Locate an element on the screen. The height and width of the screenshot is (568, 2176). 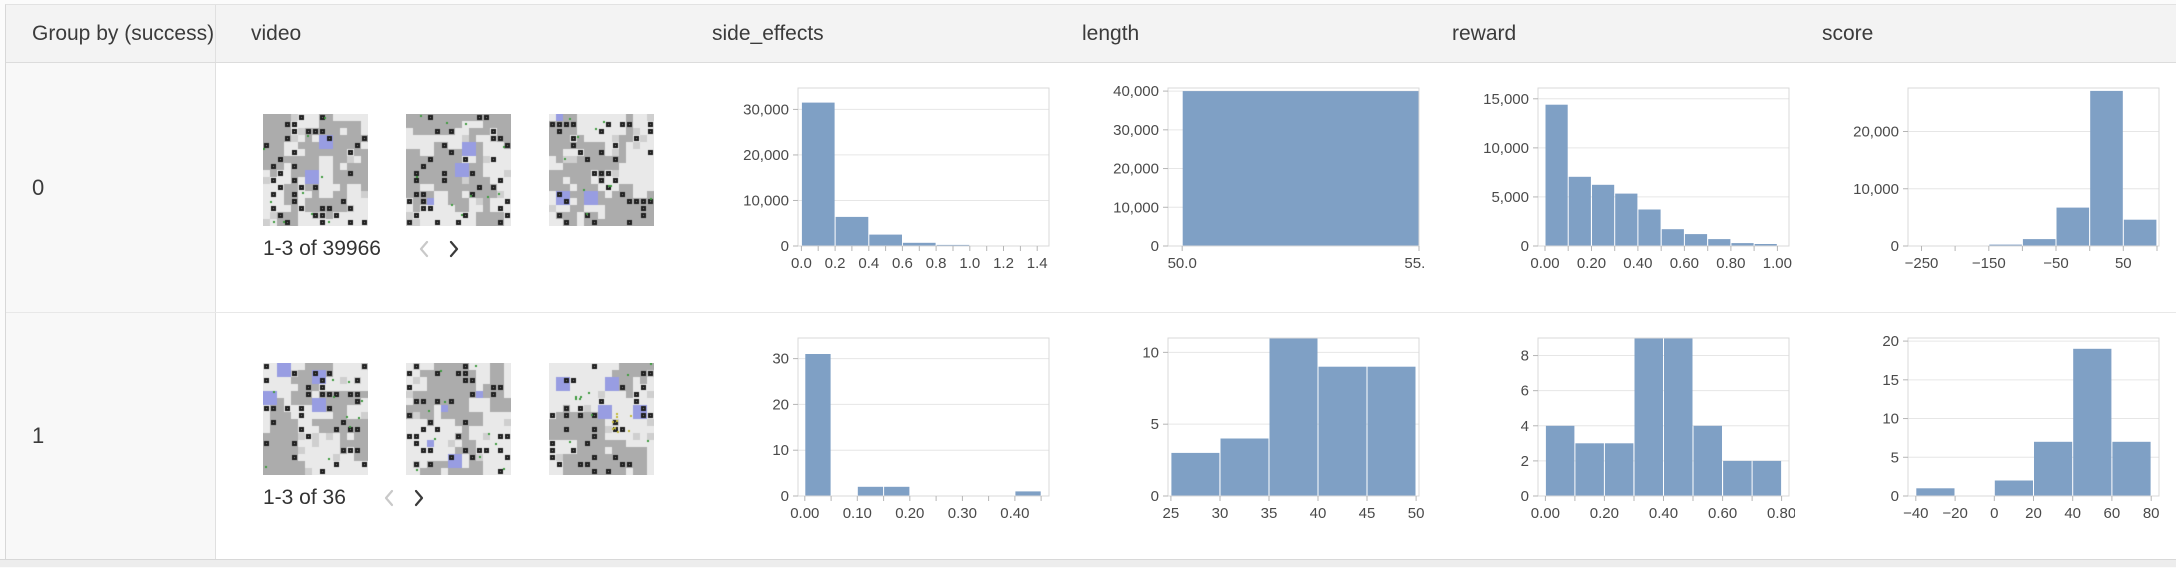
video-pagination-label: 1-3 of 39966 is located at coordinates (322, 248).